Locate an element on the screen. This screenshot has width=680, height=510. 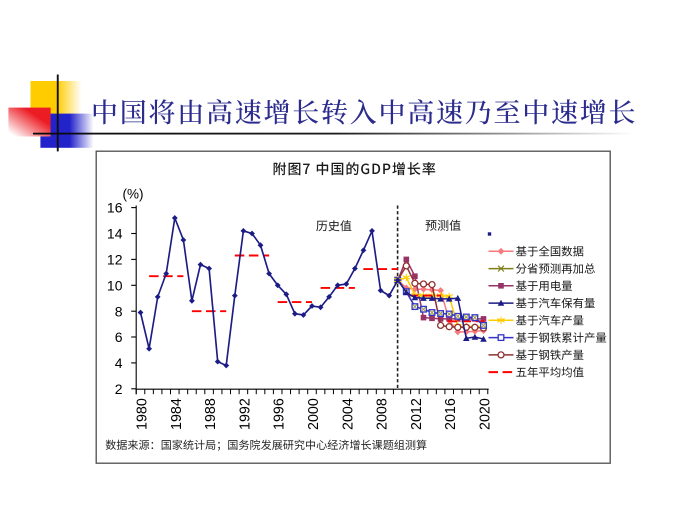
svg-text: 1980 is located at coordinates (143, 414).